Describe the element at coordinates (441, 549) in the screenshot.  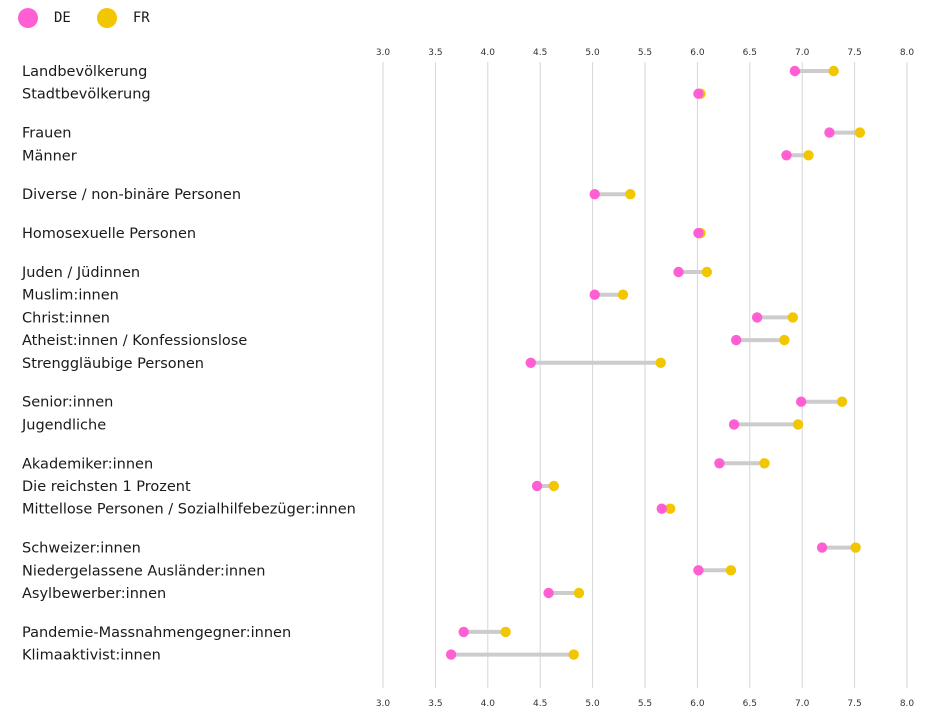
I see `category-row: Schweizer:innen` at that location.